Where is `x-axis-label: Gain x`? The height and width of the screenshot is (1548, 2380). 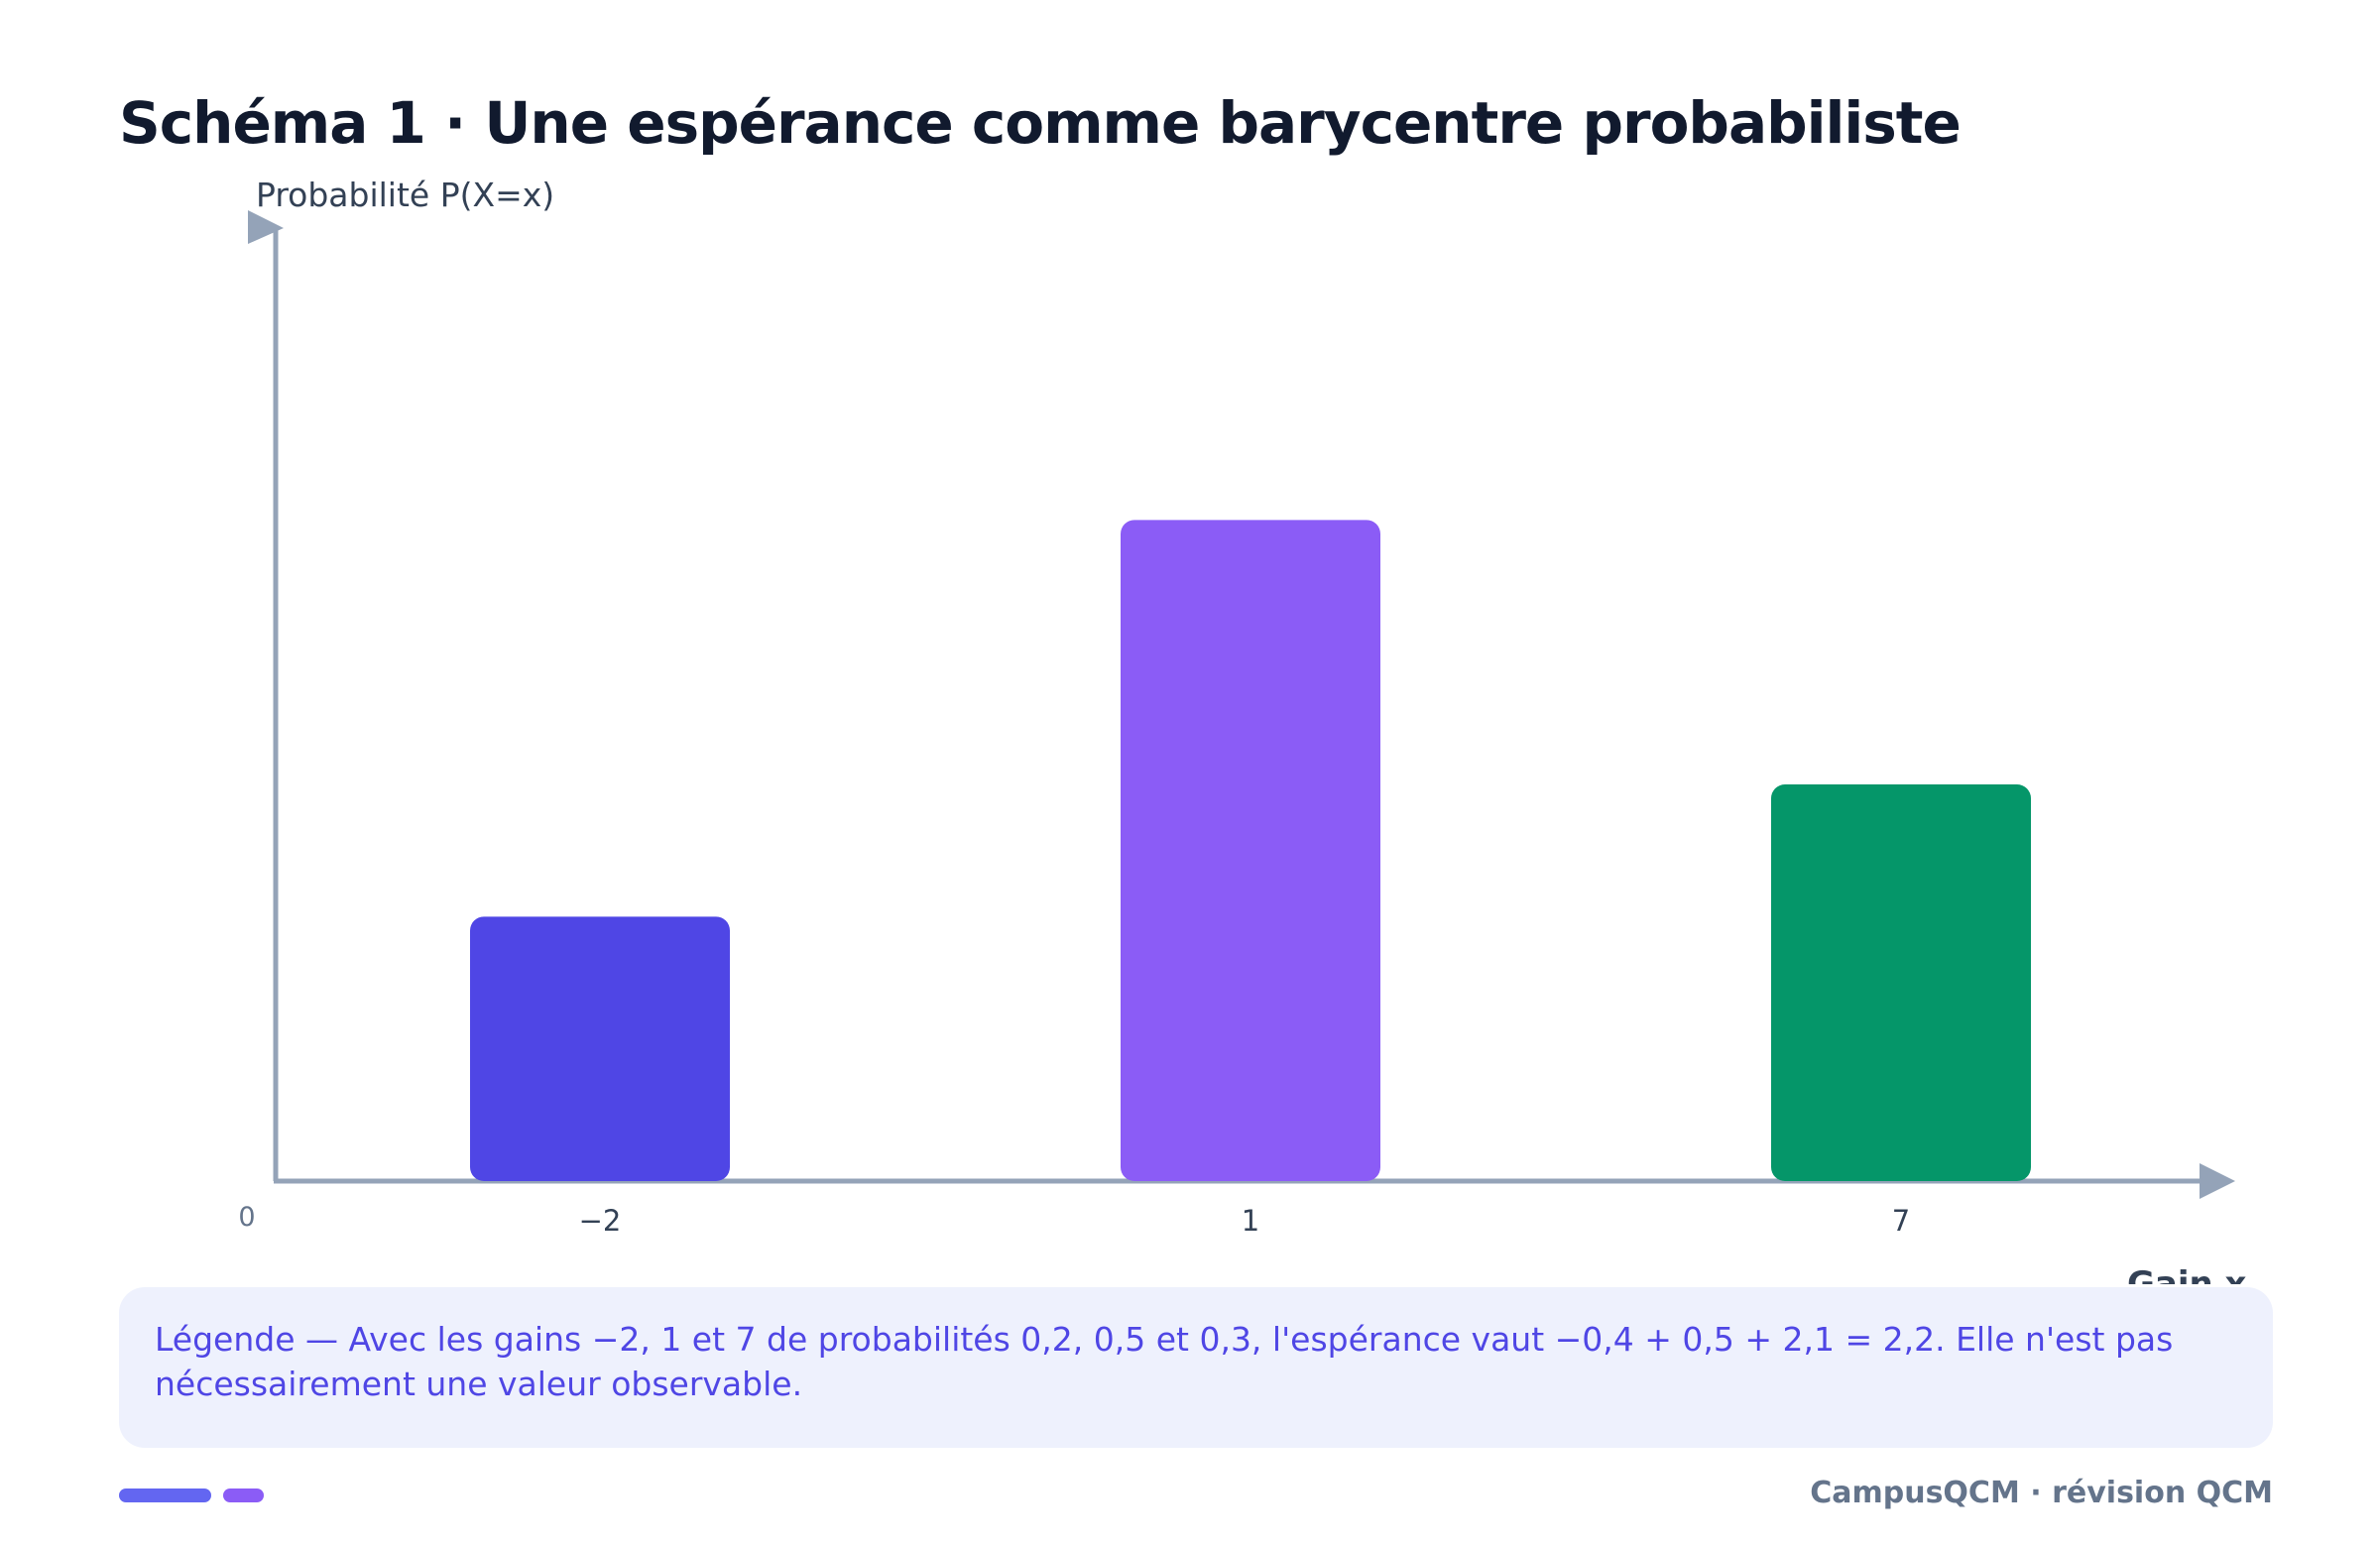 x-axis-label: Gain x is located at coordinates (2187, 1274).